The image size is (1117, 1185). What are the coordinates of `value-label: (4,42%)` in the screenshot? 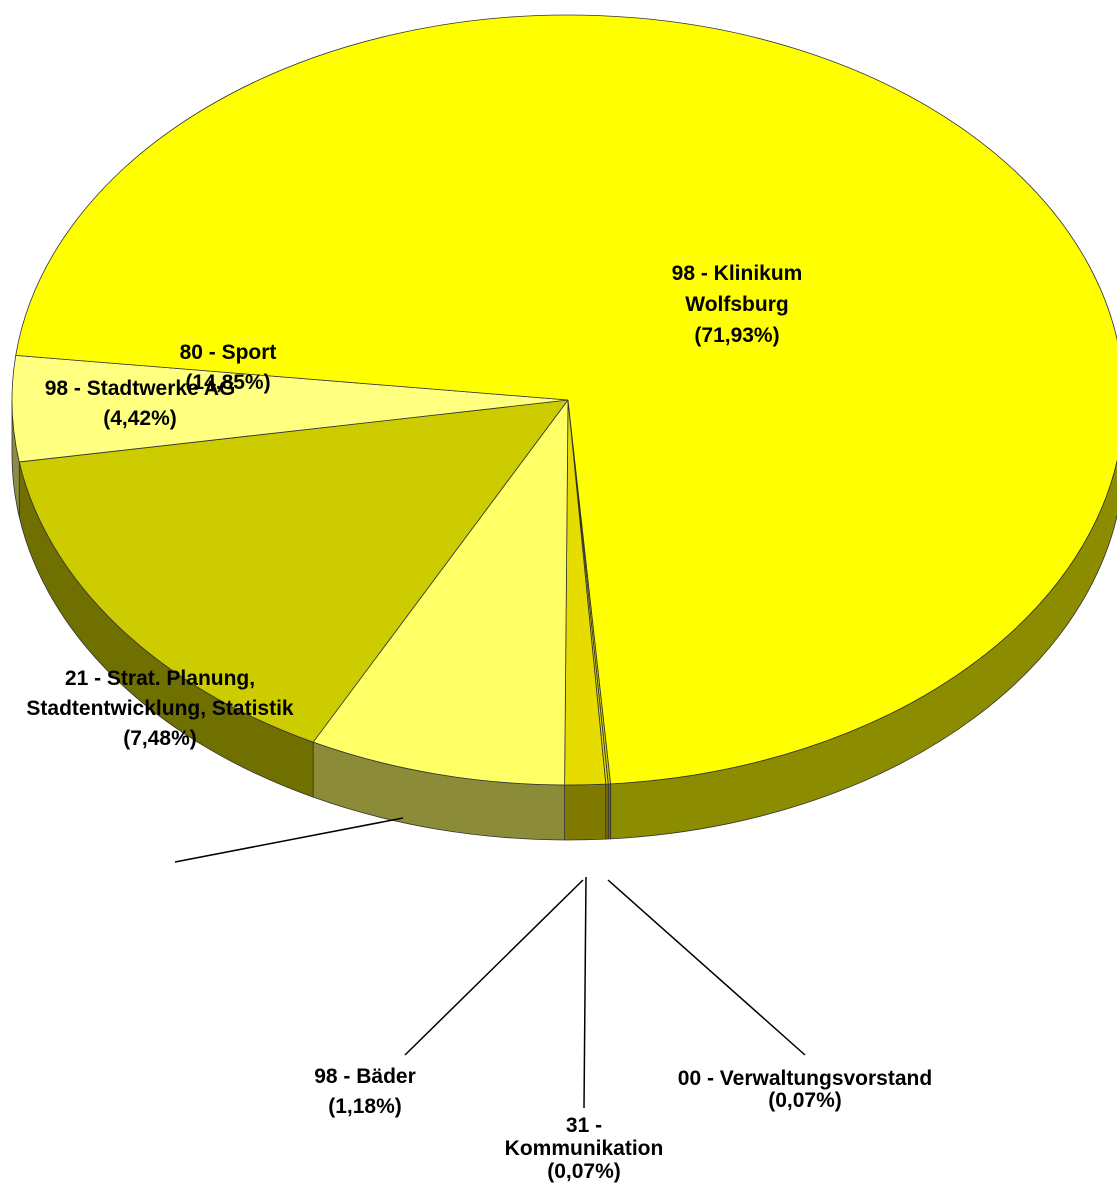 It's located at (140, 418).